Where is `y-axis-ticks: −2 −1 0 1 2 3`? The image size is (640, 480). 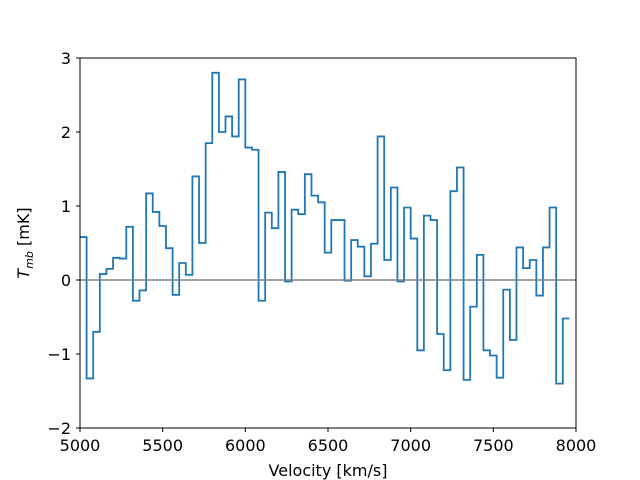
y-axis-ticks: −2 −1 0 1 2 3 is located at coordinates (63, 243).